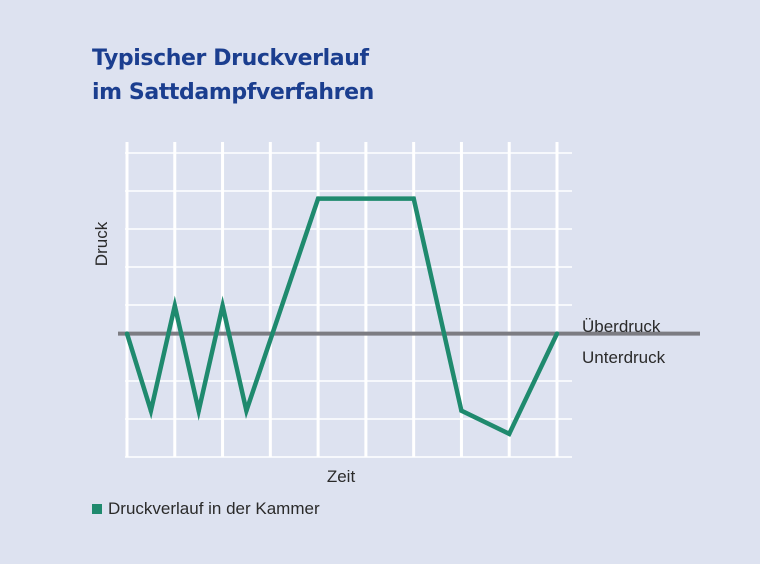 Image resolution: width=760 pixels, height=564 pixels. Describe the element at coordinates (624, 357) in the screenshot. I see `reference-label-below: Unterdruck` at that location.